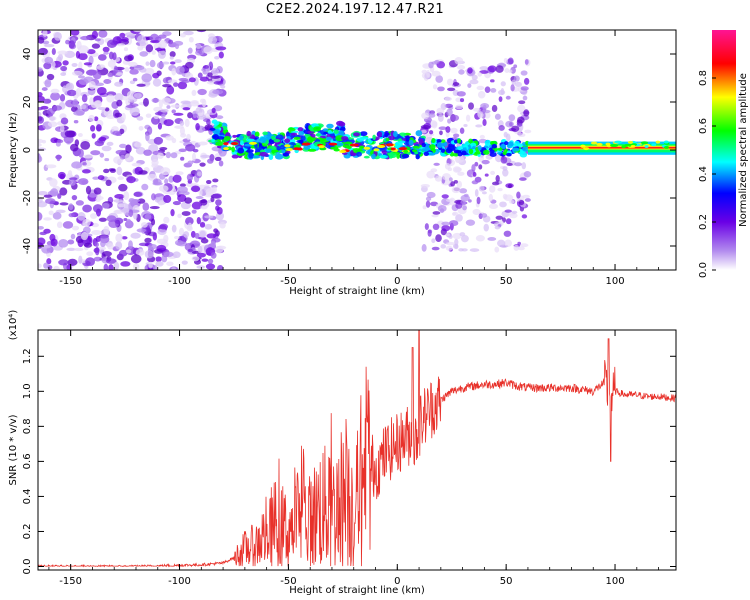 The image size is (750, 600). Describe the element at coordinates (13, 325) in the screenshot. I see `snr-y-multiplier: (x10⁴)` at that location.